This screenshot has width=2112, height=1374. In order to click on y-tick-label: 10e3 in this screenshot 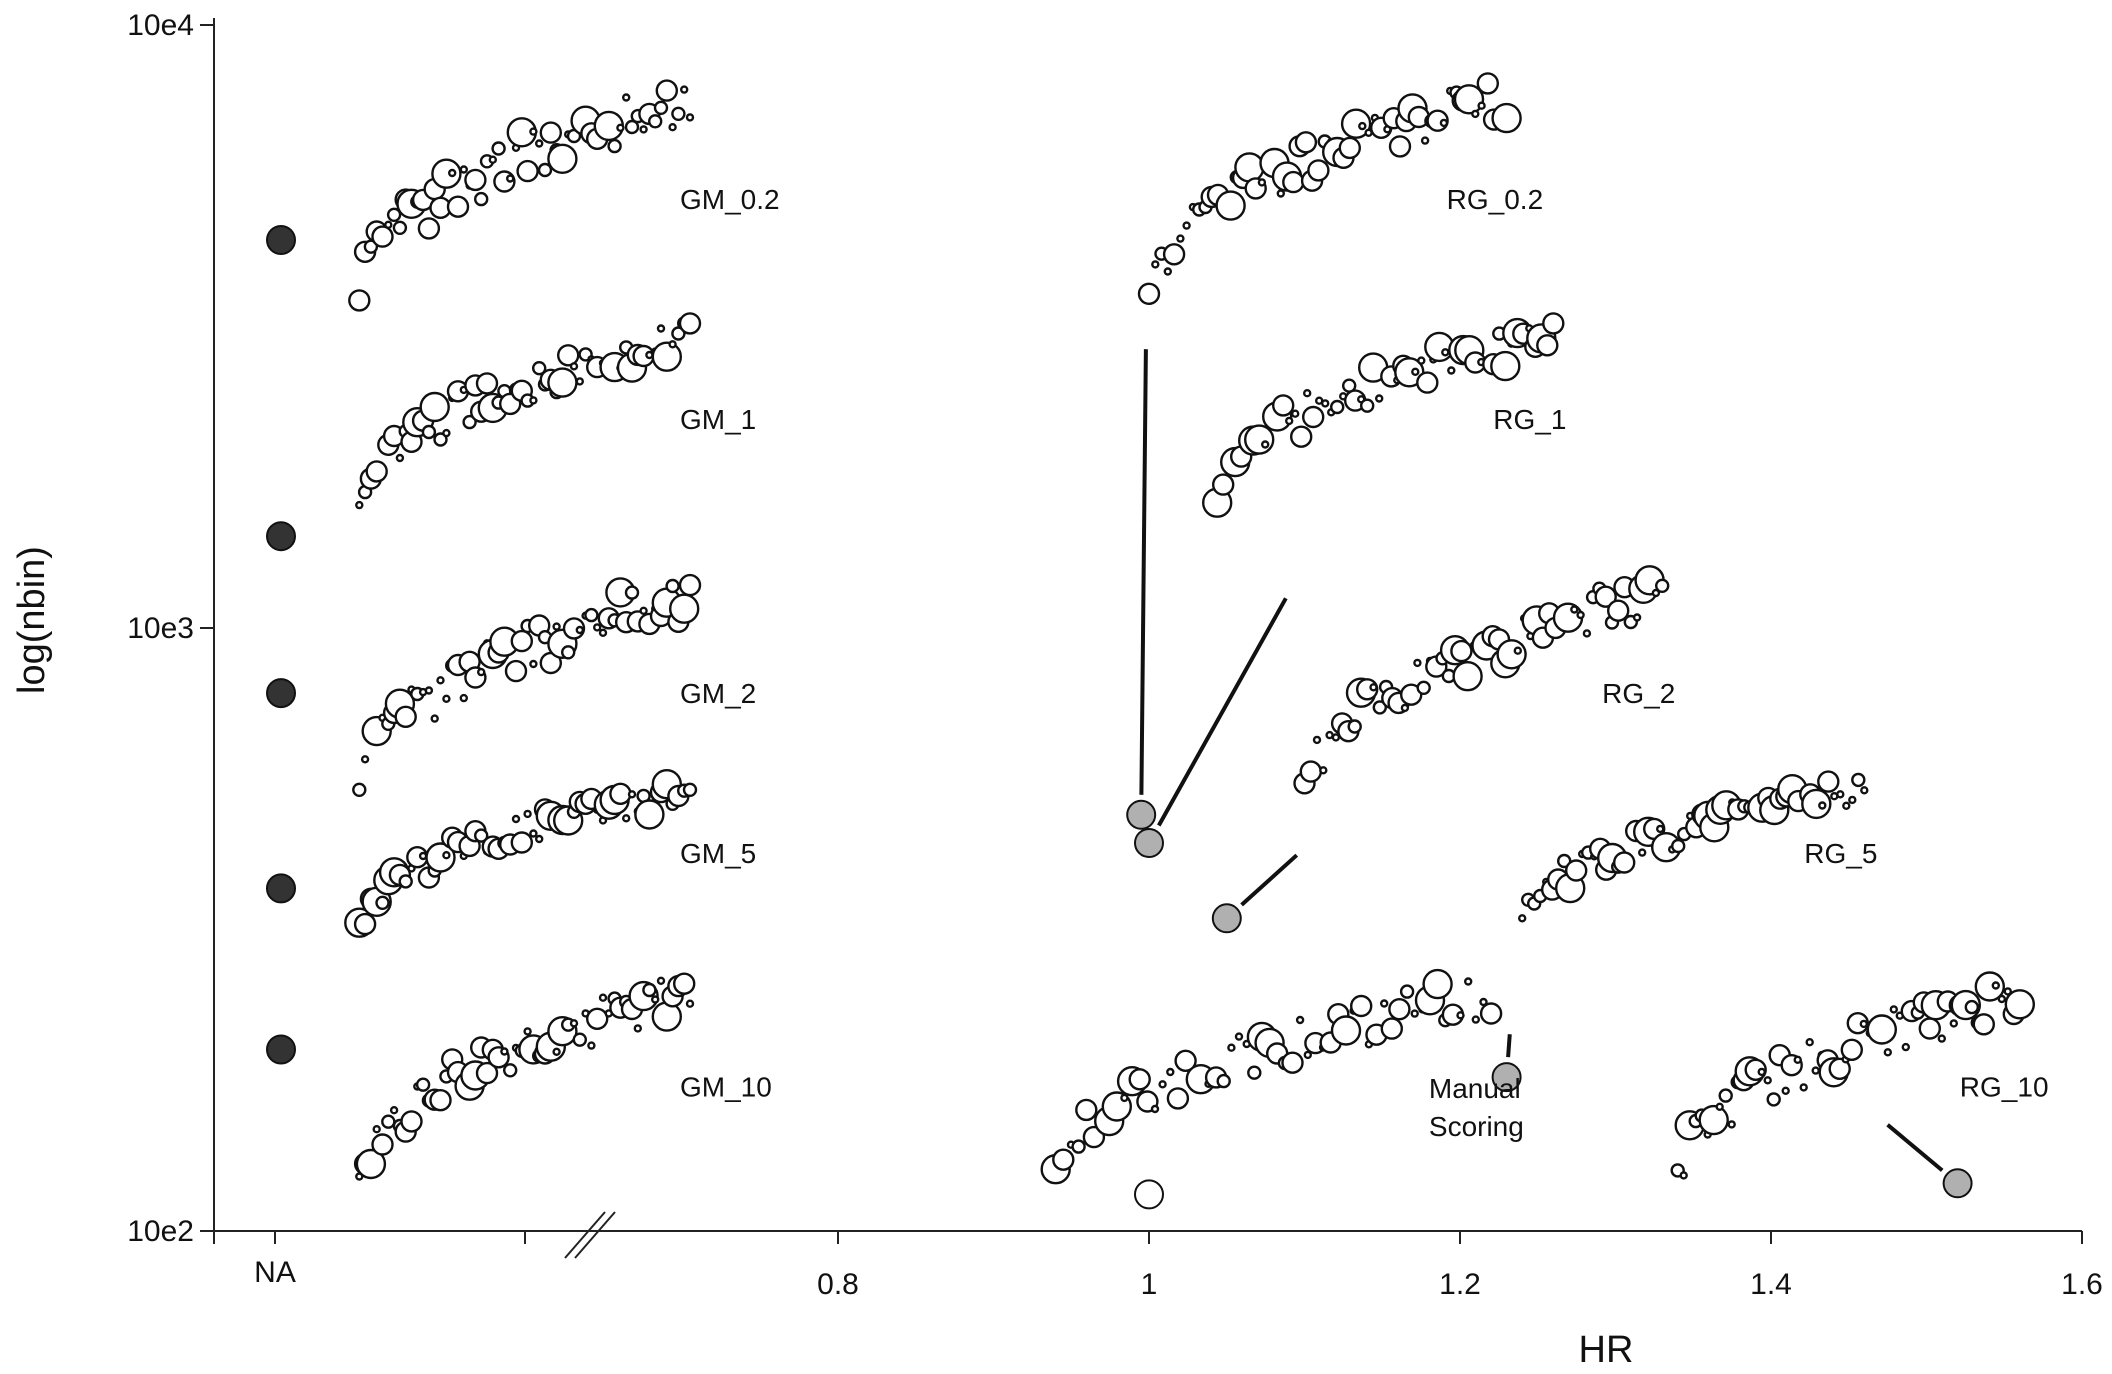, I will do `click(160, 628)`.